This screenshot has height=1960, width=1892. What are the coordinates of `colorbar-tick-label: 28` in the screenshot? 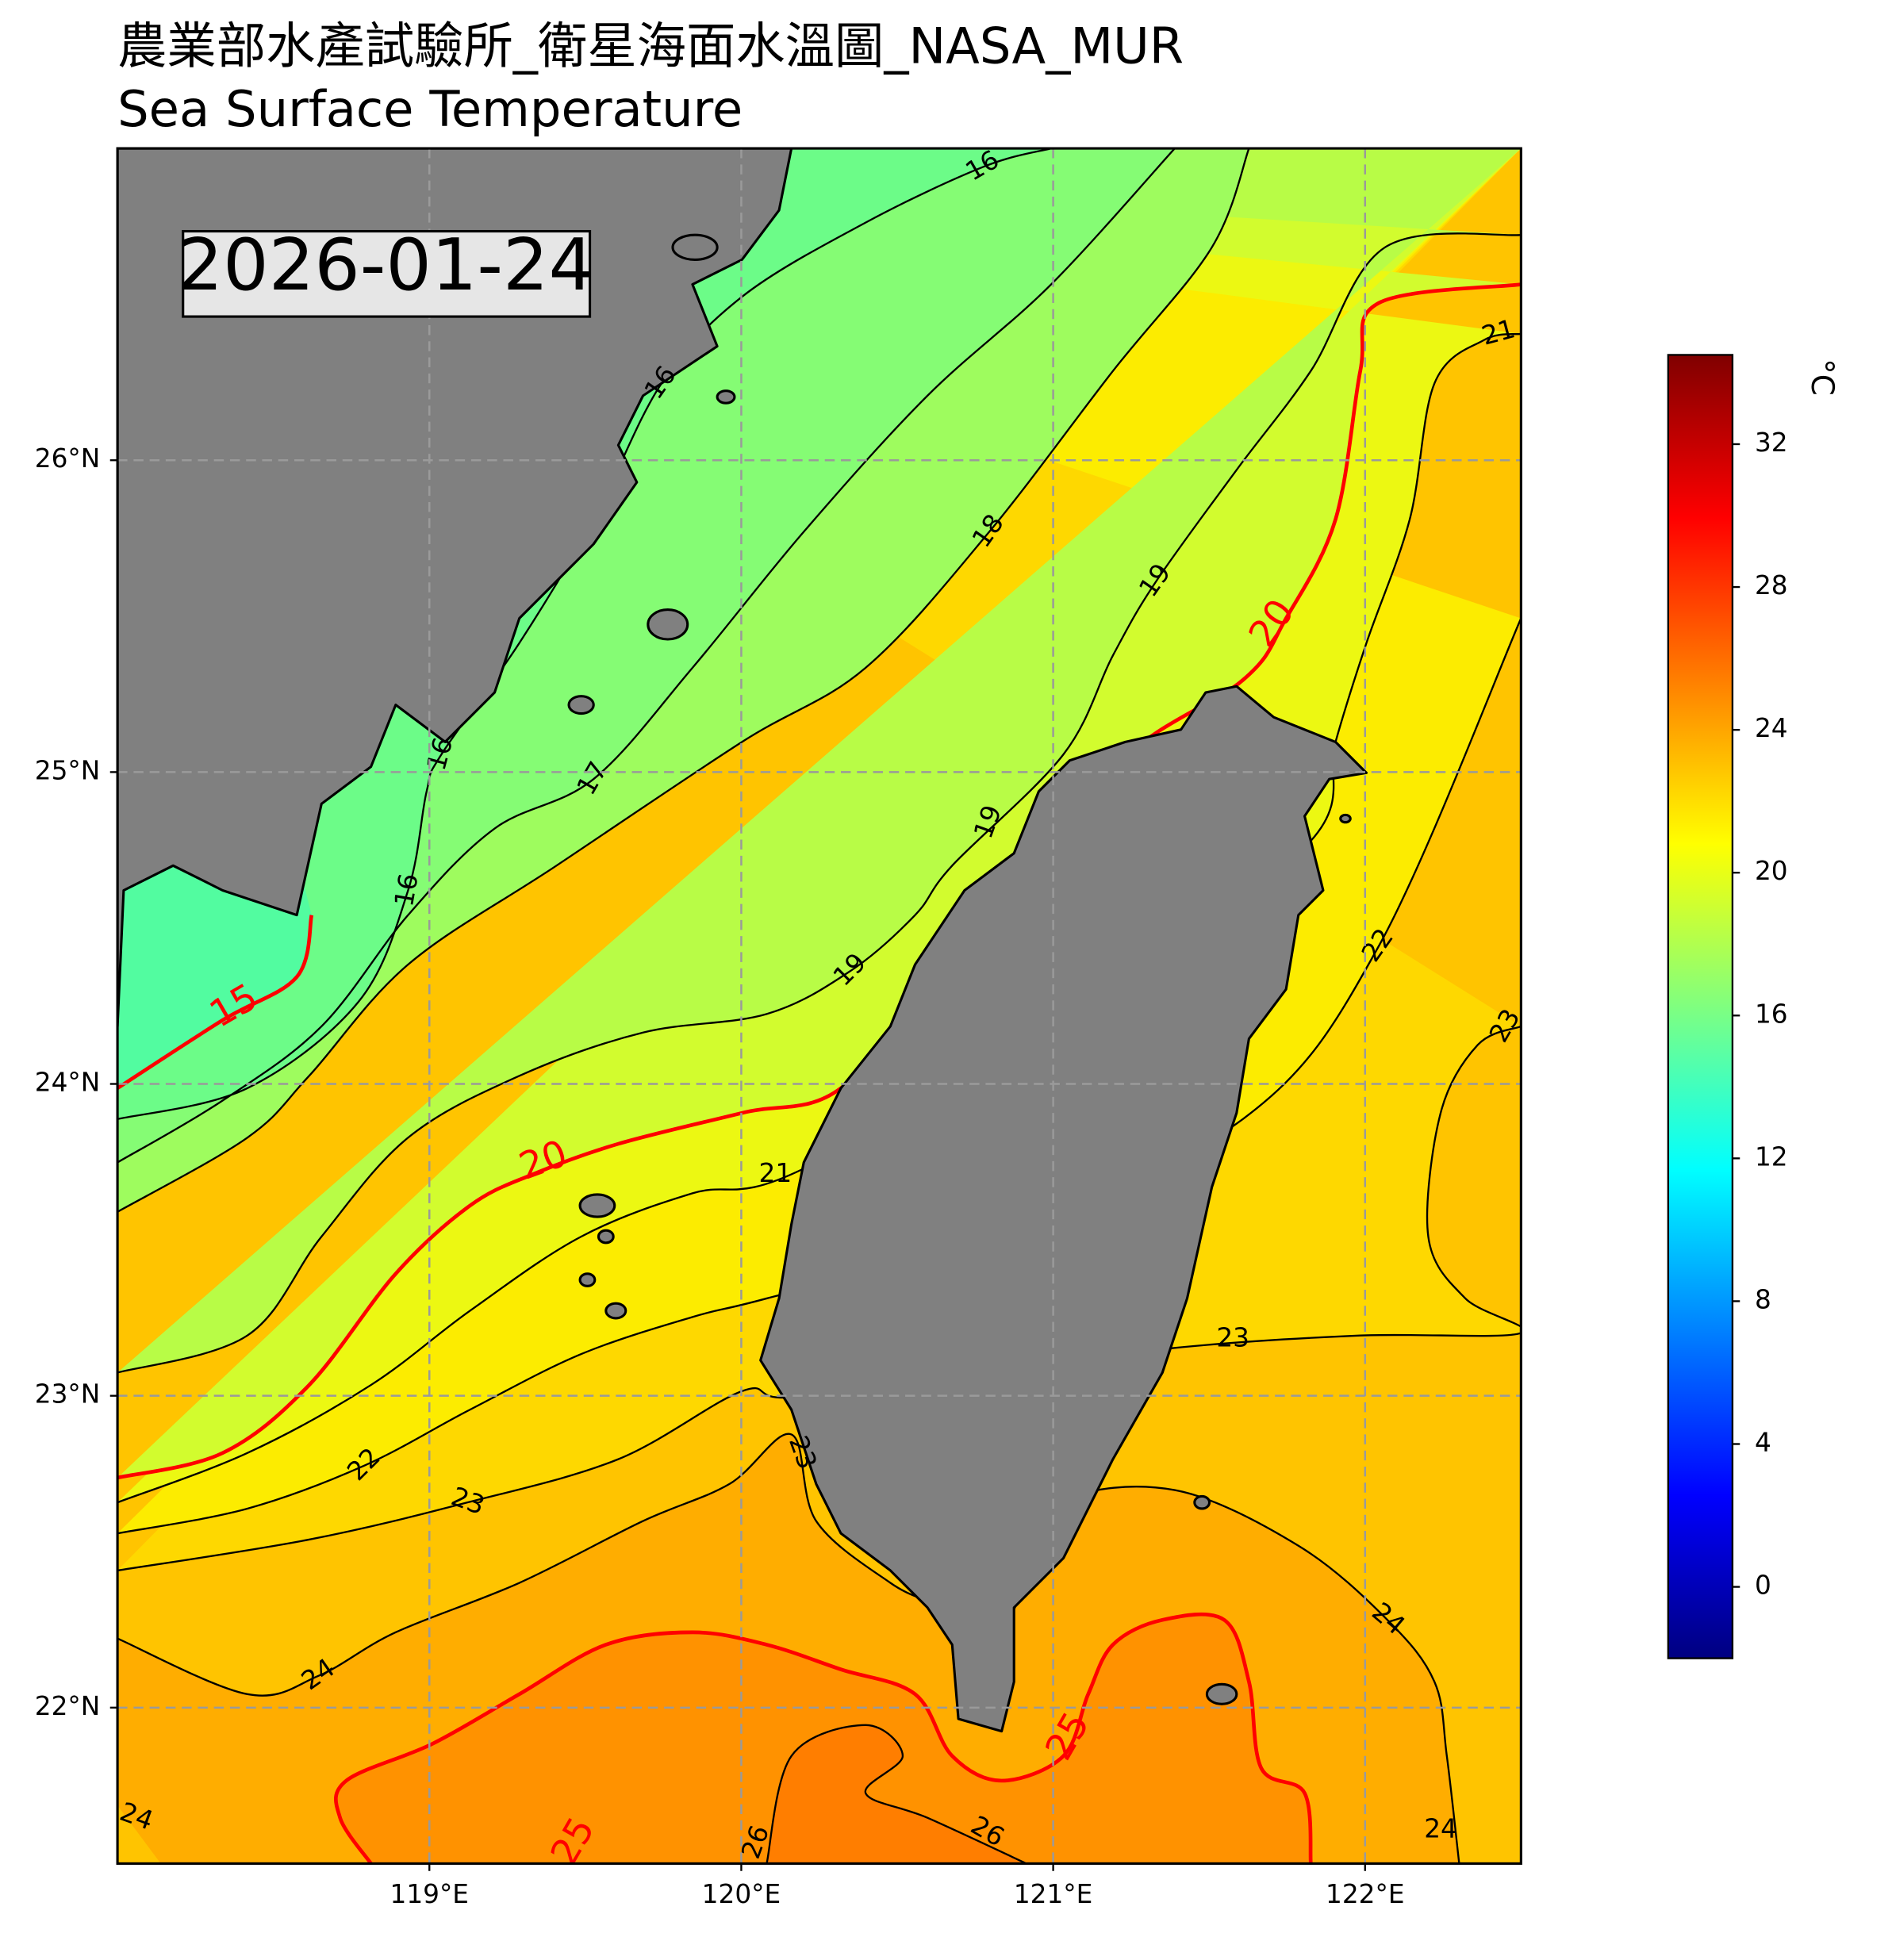 It's located at (1771, 585).